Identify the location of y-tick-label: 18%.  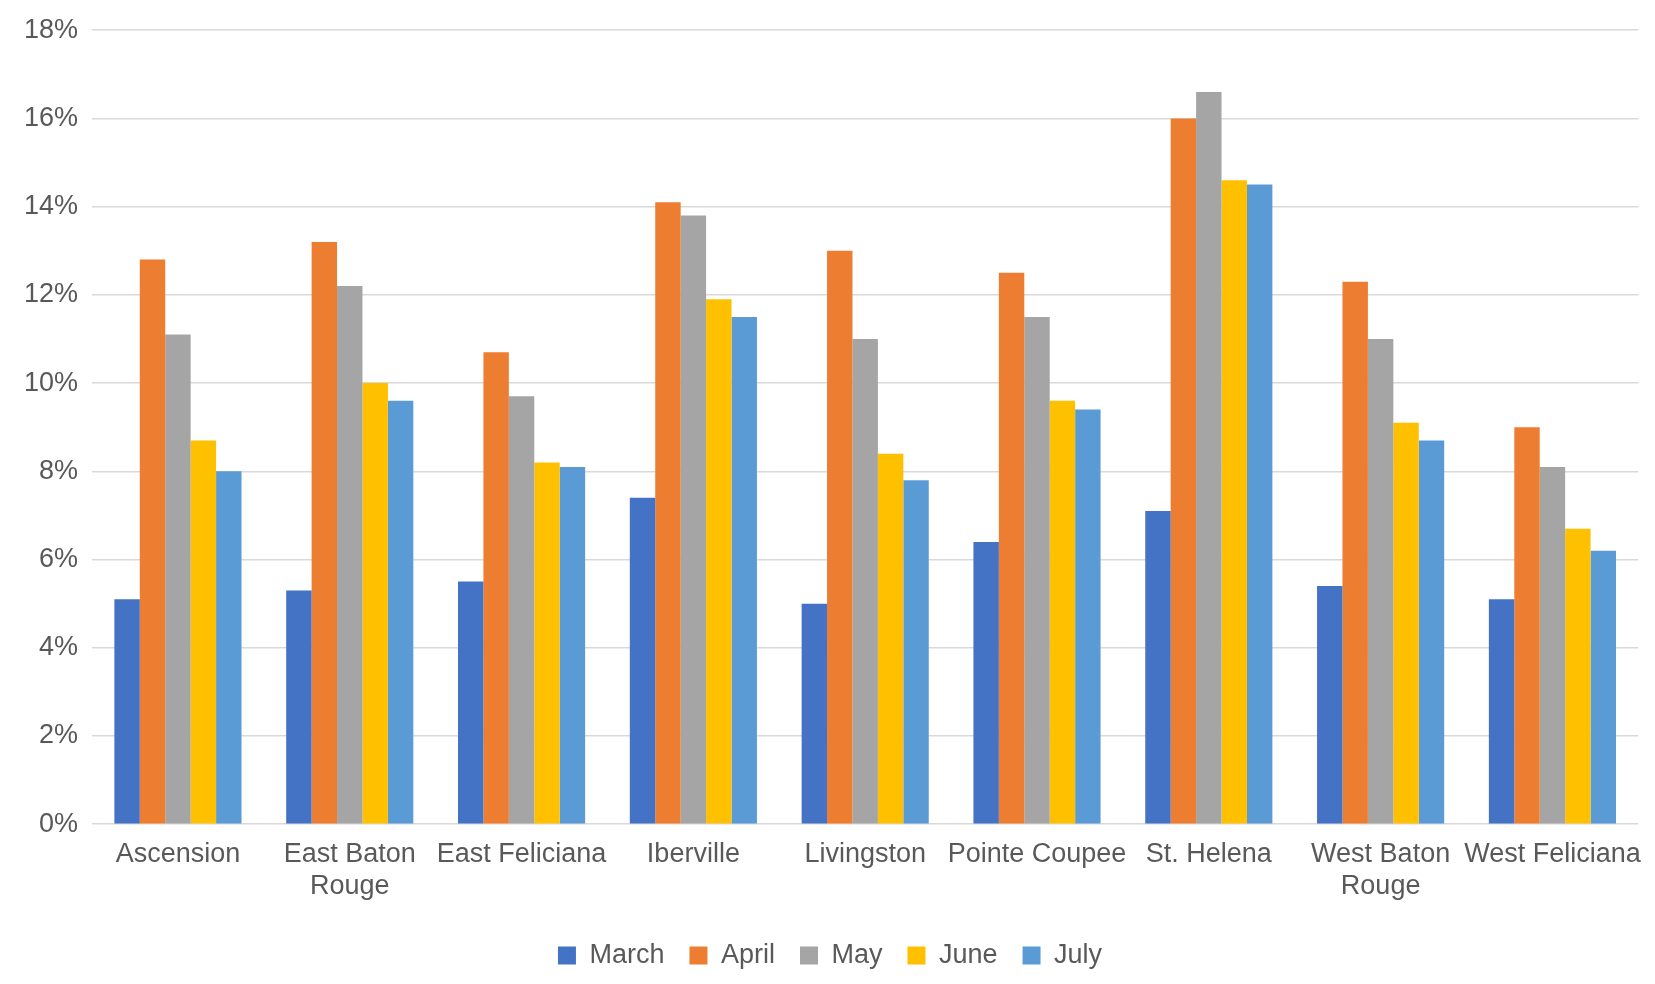
(51, 28).